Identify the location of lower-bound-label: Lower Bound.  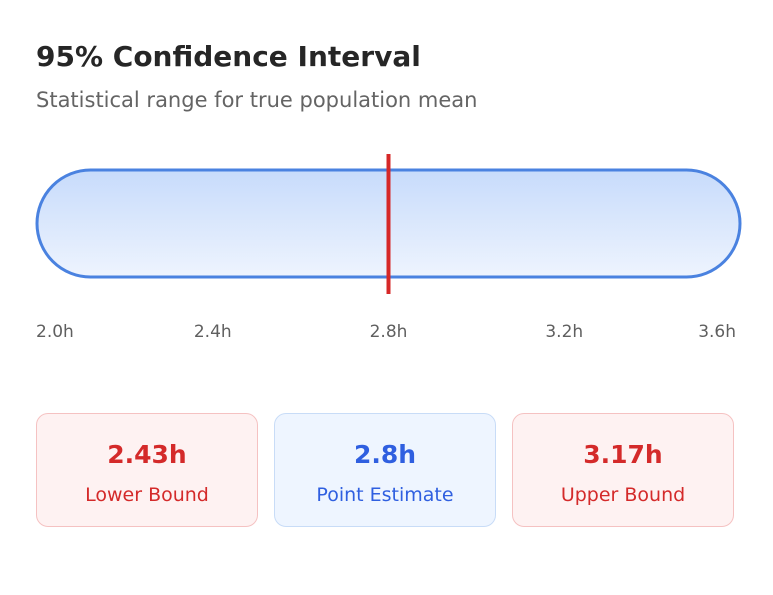
(147, 495).